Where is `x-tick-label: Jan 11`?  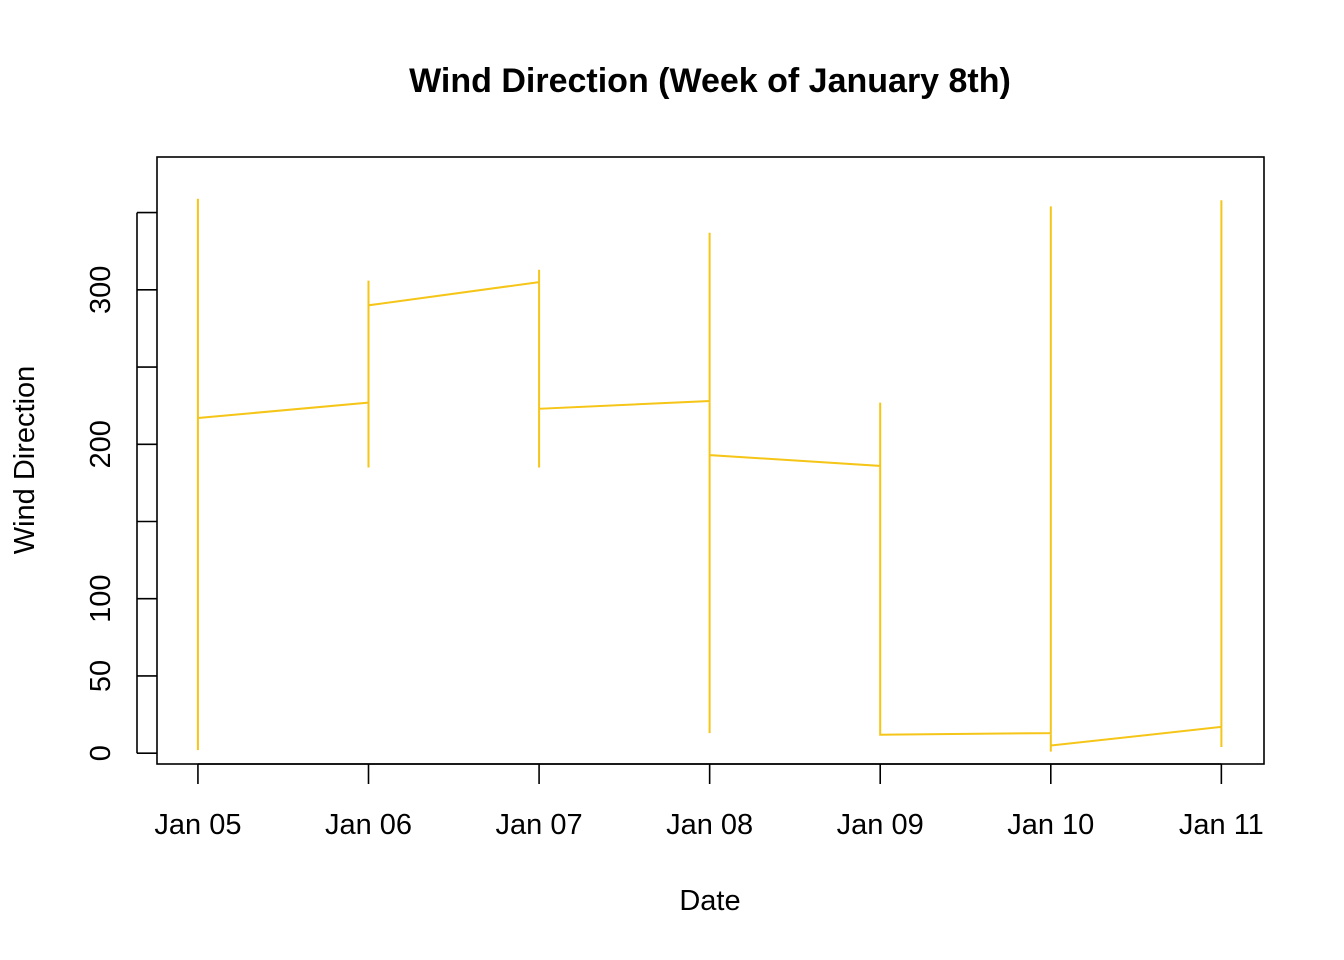
x-tick-label: Jan 11 is located at coordinates (1221, 825).